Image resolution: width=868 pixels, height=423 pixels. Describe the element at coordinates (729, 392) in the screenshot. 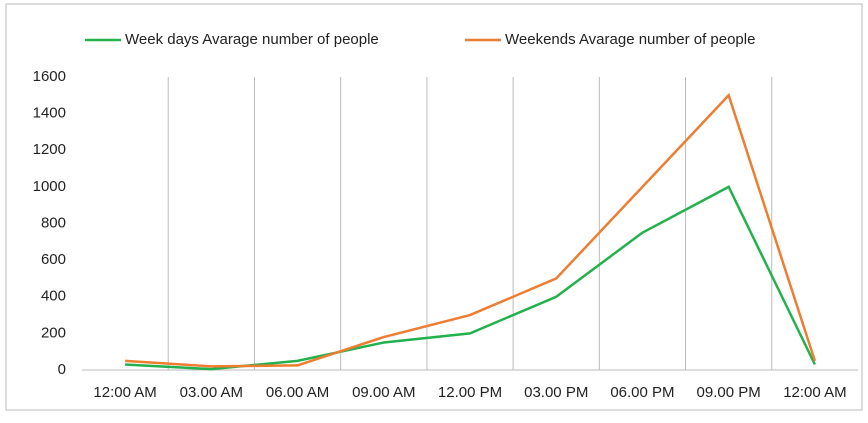

I see `x-tick-label: 09.00 PM` at that location.